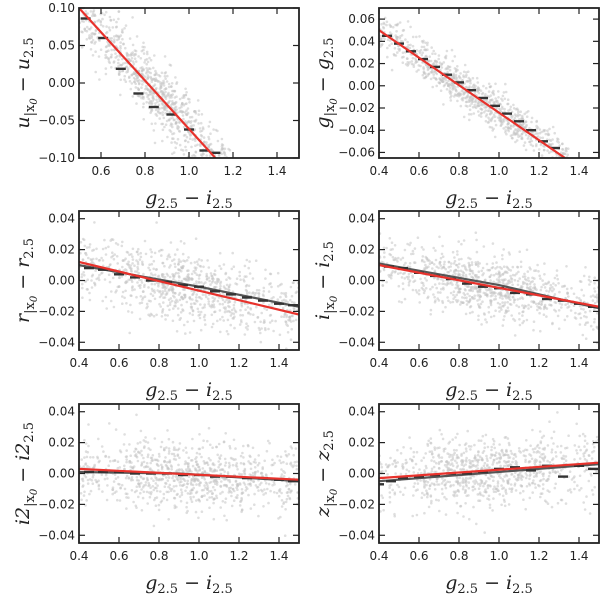 This screenshot has height=599, width=600. I want to click on y-tick-label: 0.04, so click(61, 412).